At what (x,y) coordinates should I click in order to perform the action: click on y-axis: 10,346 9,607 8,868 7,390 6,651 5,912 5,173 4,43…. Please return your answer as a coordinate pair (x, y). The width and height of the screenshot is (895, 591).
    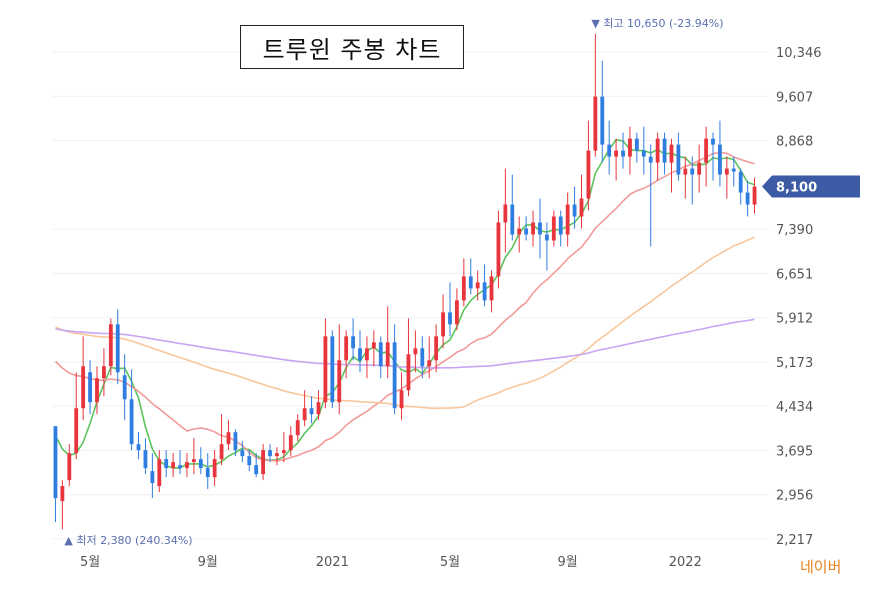
    Looking at the image, I should click on (811, 297).